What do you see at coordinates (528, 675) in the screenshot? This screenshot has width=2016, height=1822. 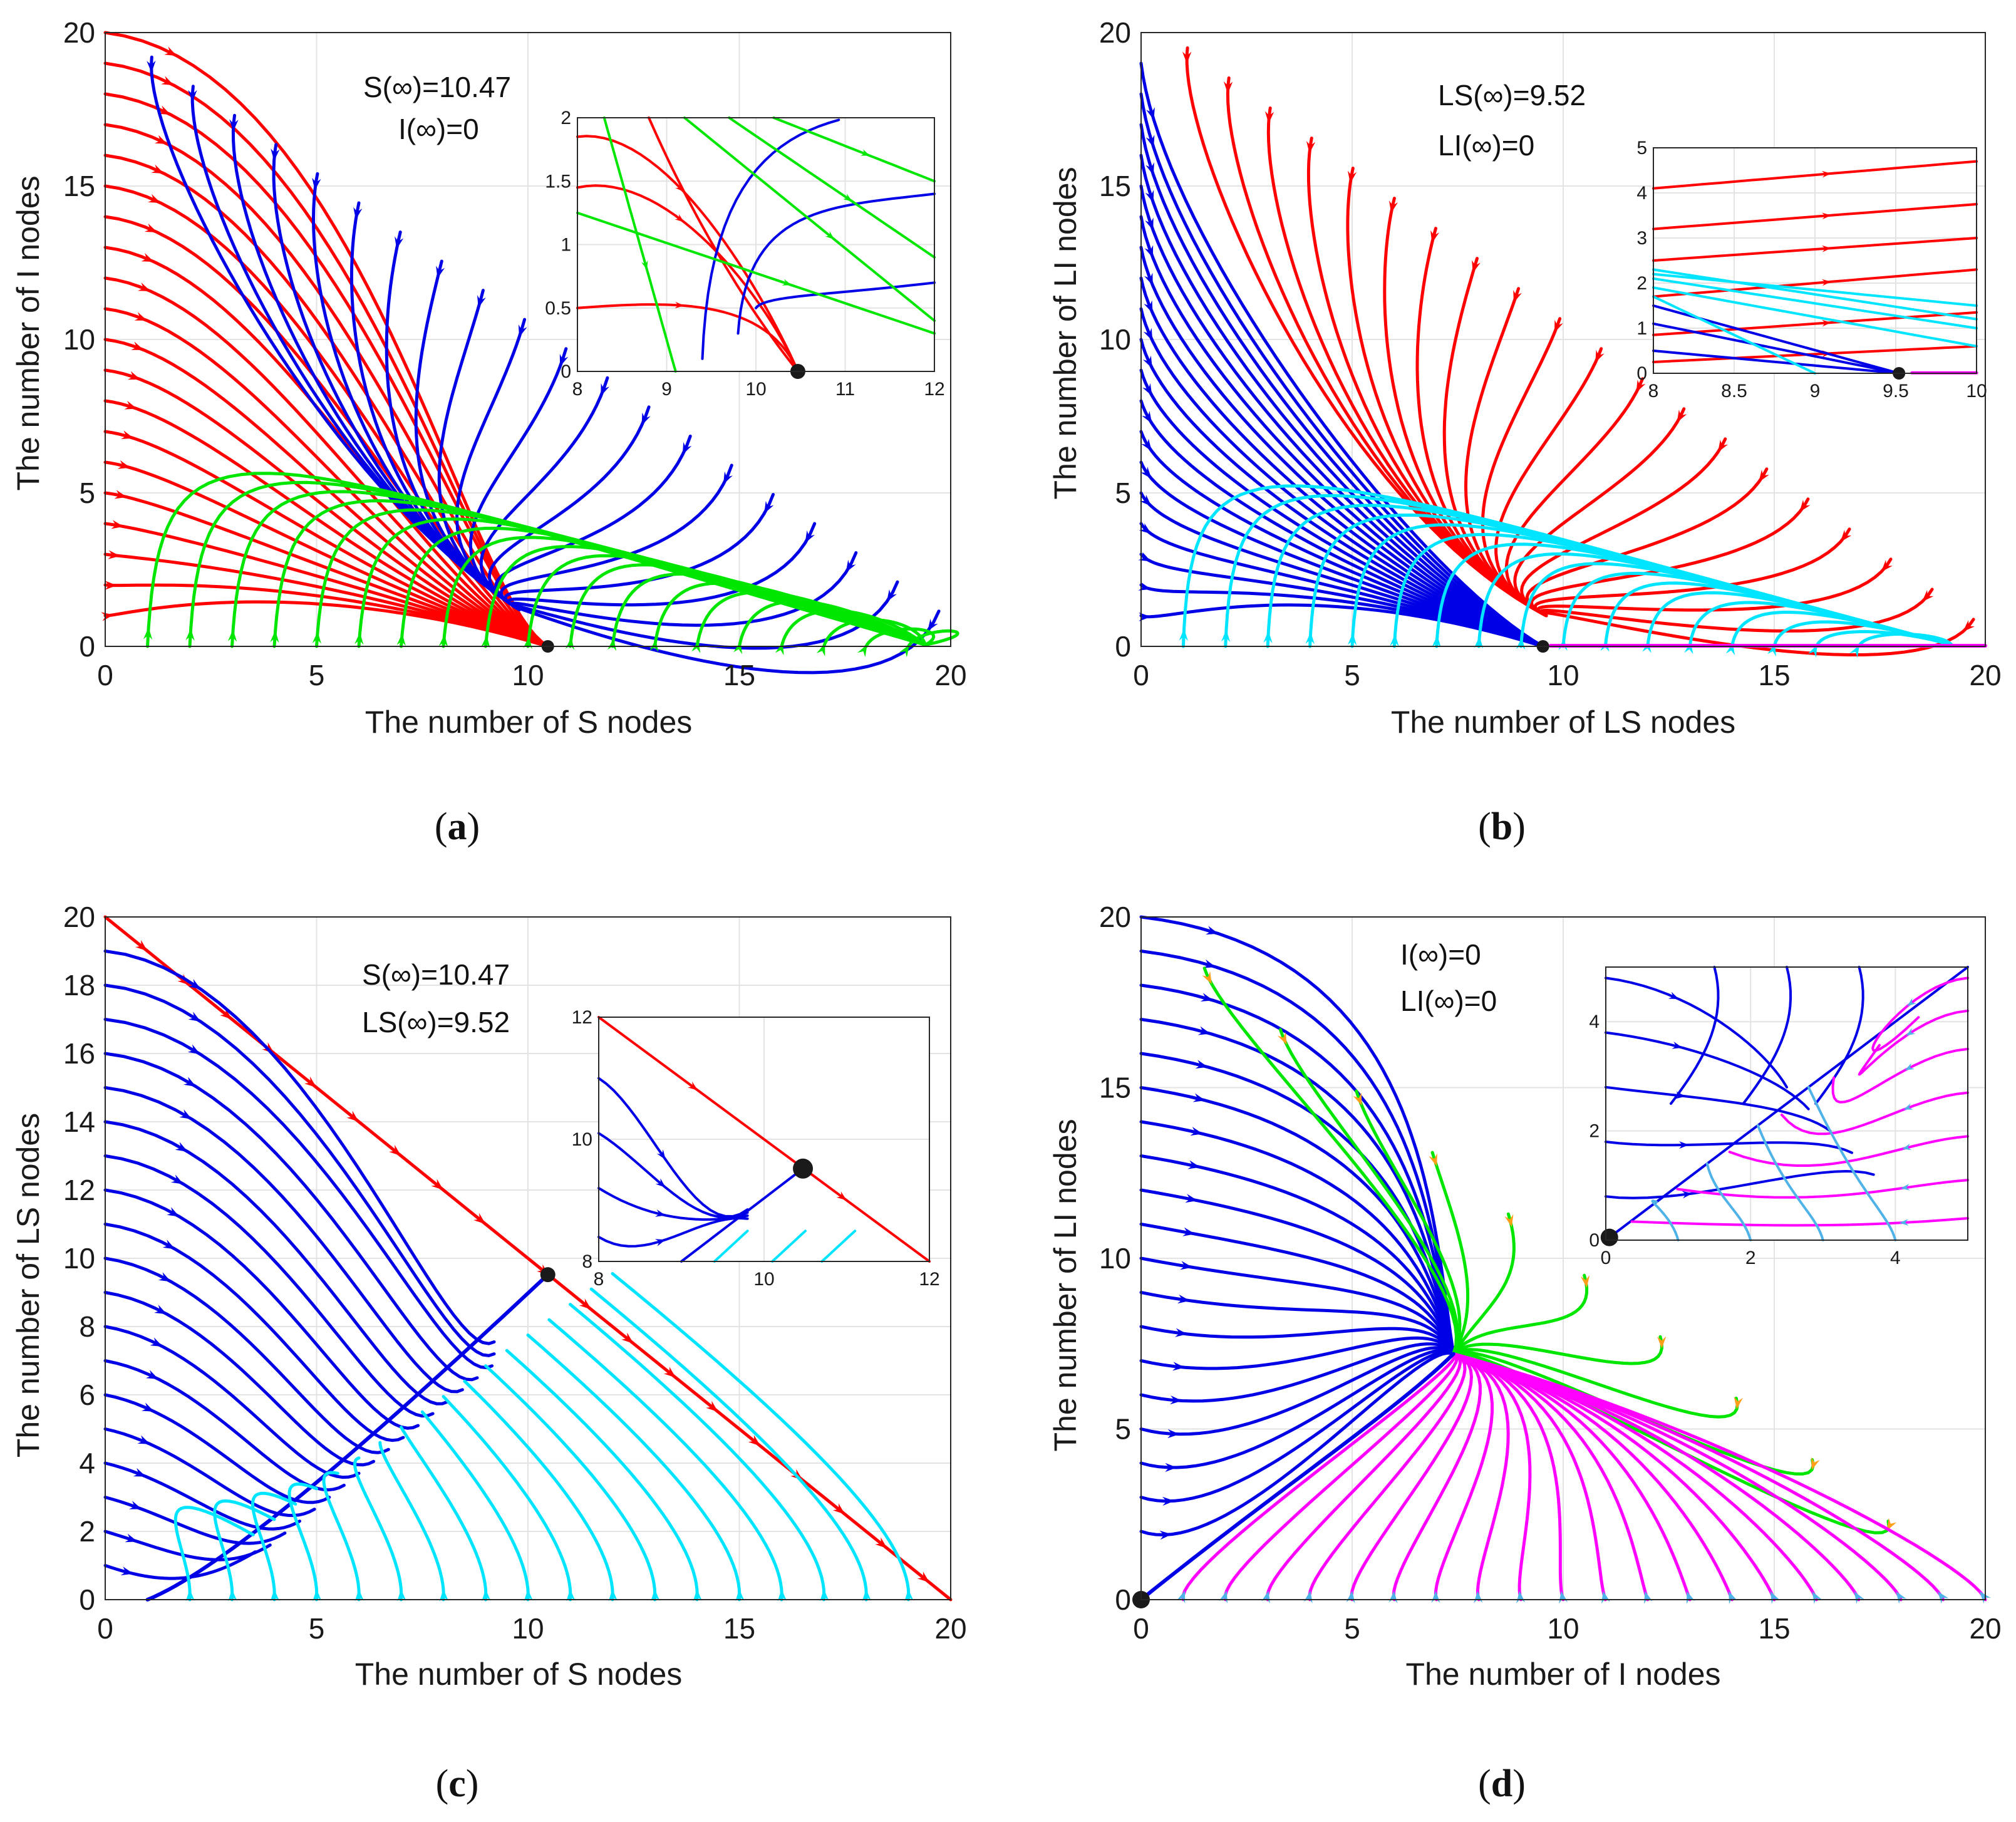 I see `panel-a-xtick-label-2: 10` at bounding box center [528, 675].